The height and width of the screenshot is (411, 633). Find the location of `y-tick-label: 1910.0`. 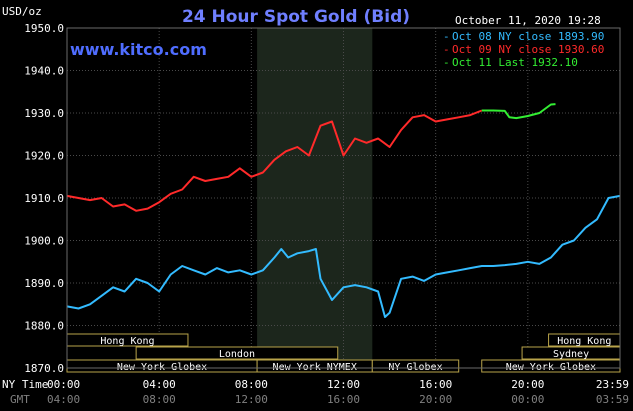

y-tick-label: 1910.0 is located at coordinates (44, 198).